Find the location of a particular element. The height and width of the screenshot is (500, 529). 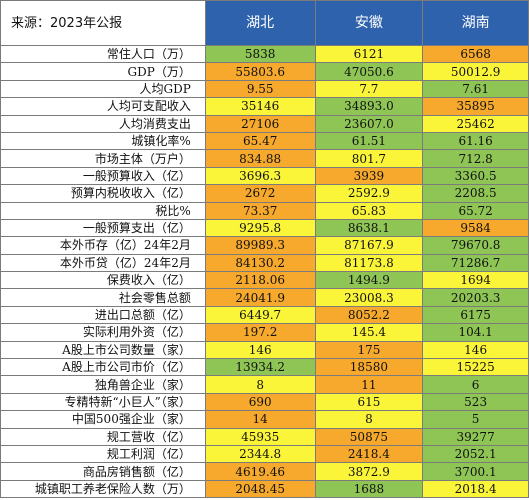

row-label: 规工利润（亿） is located at coordinates (103, 454).